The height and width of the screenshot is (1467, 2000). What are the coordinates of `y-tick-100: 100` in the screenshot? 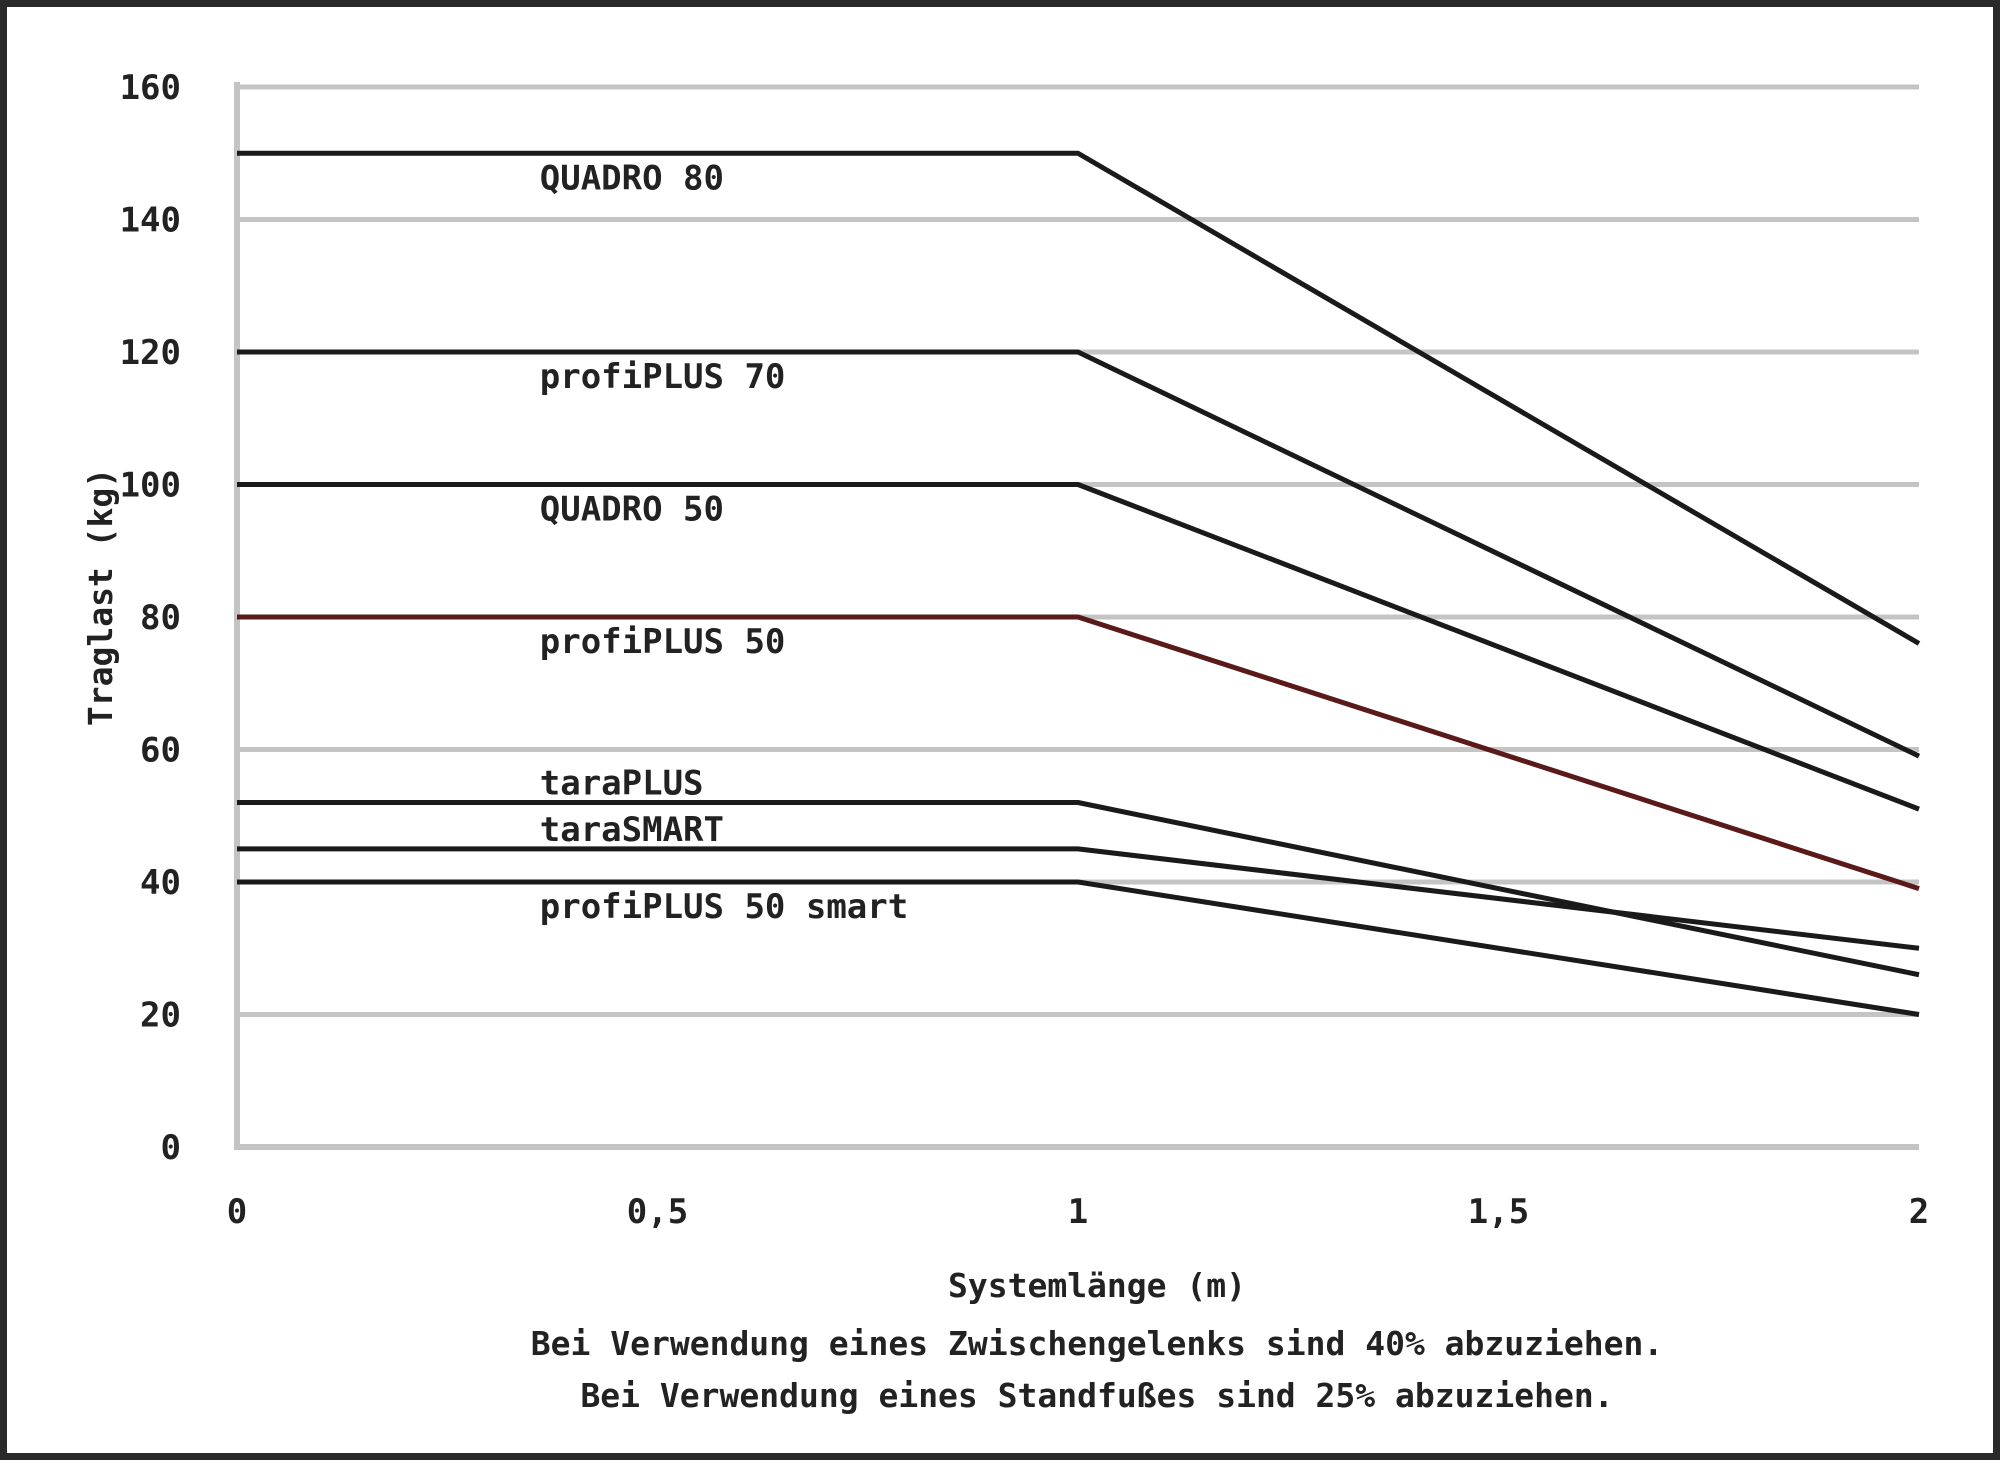 It's located at (150, 486).